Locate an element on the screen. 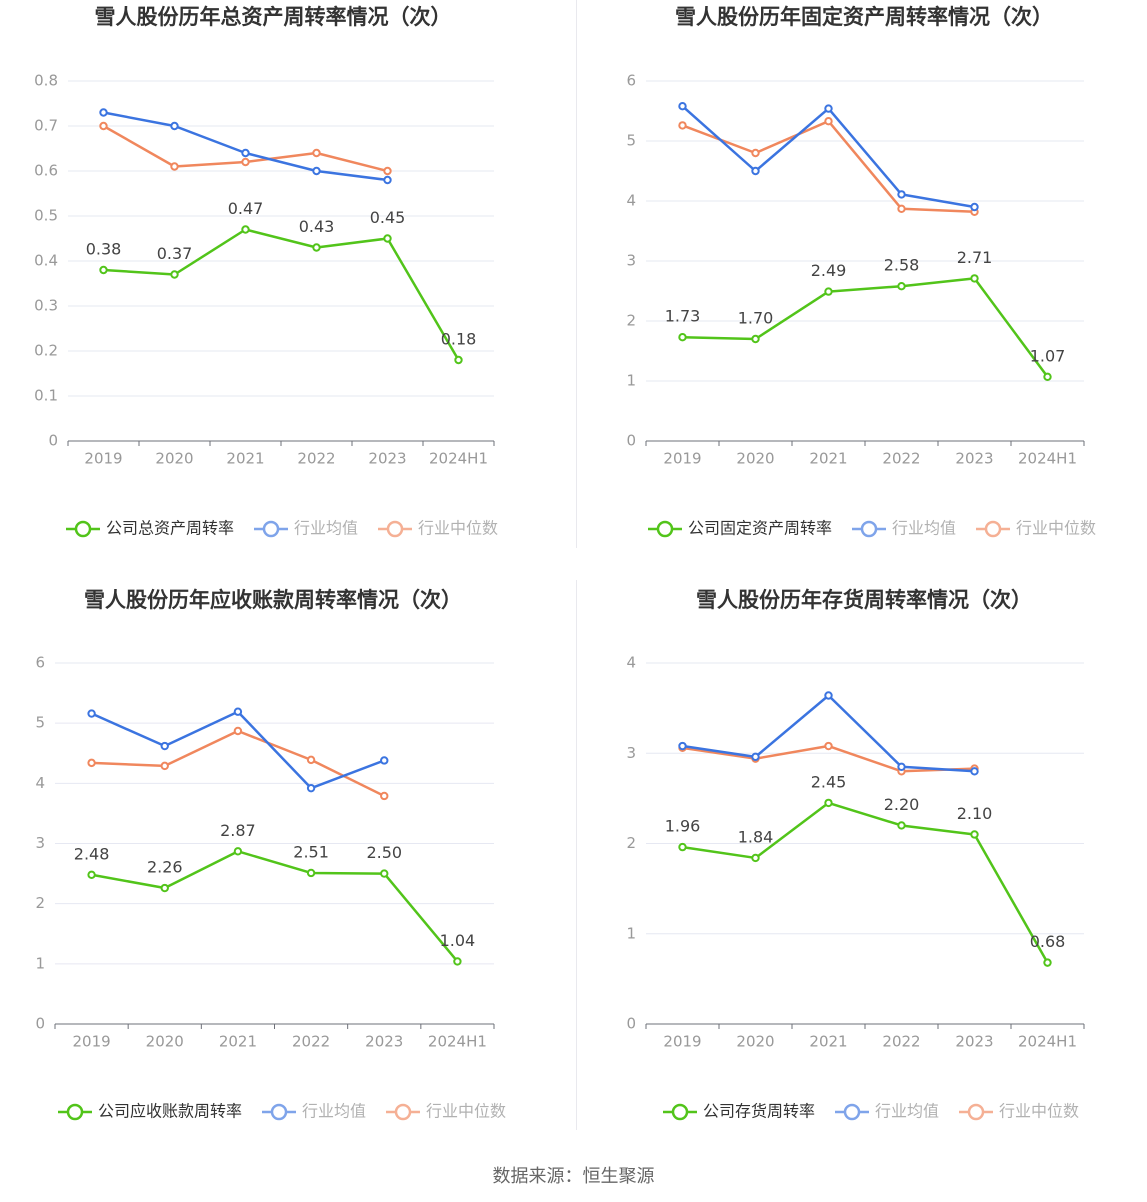 This screenshot has height=1202, width=1147. legend-item-company: 公司存货周转率 is located at coordinates (739, 1111).